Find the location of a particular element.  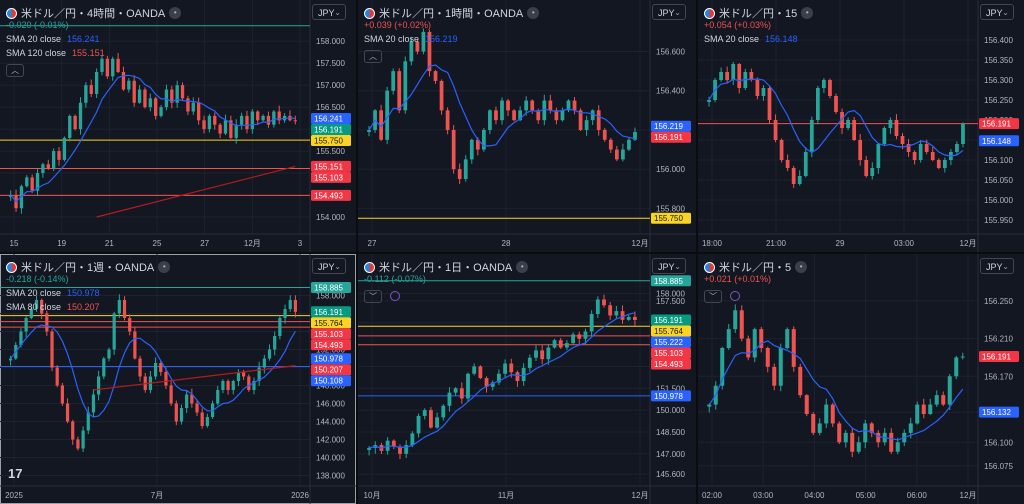

y-tick-label: 156.050 is located at coordinates (998, 180).